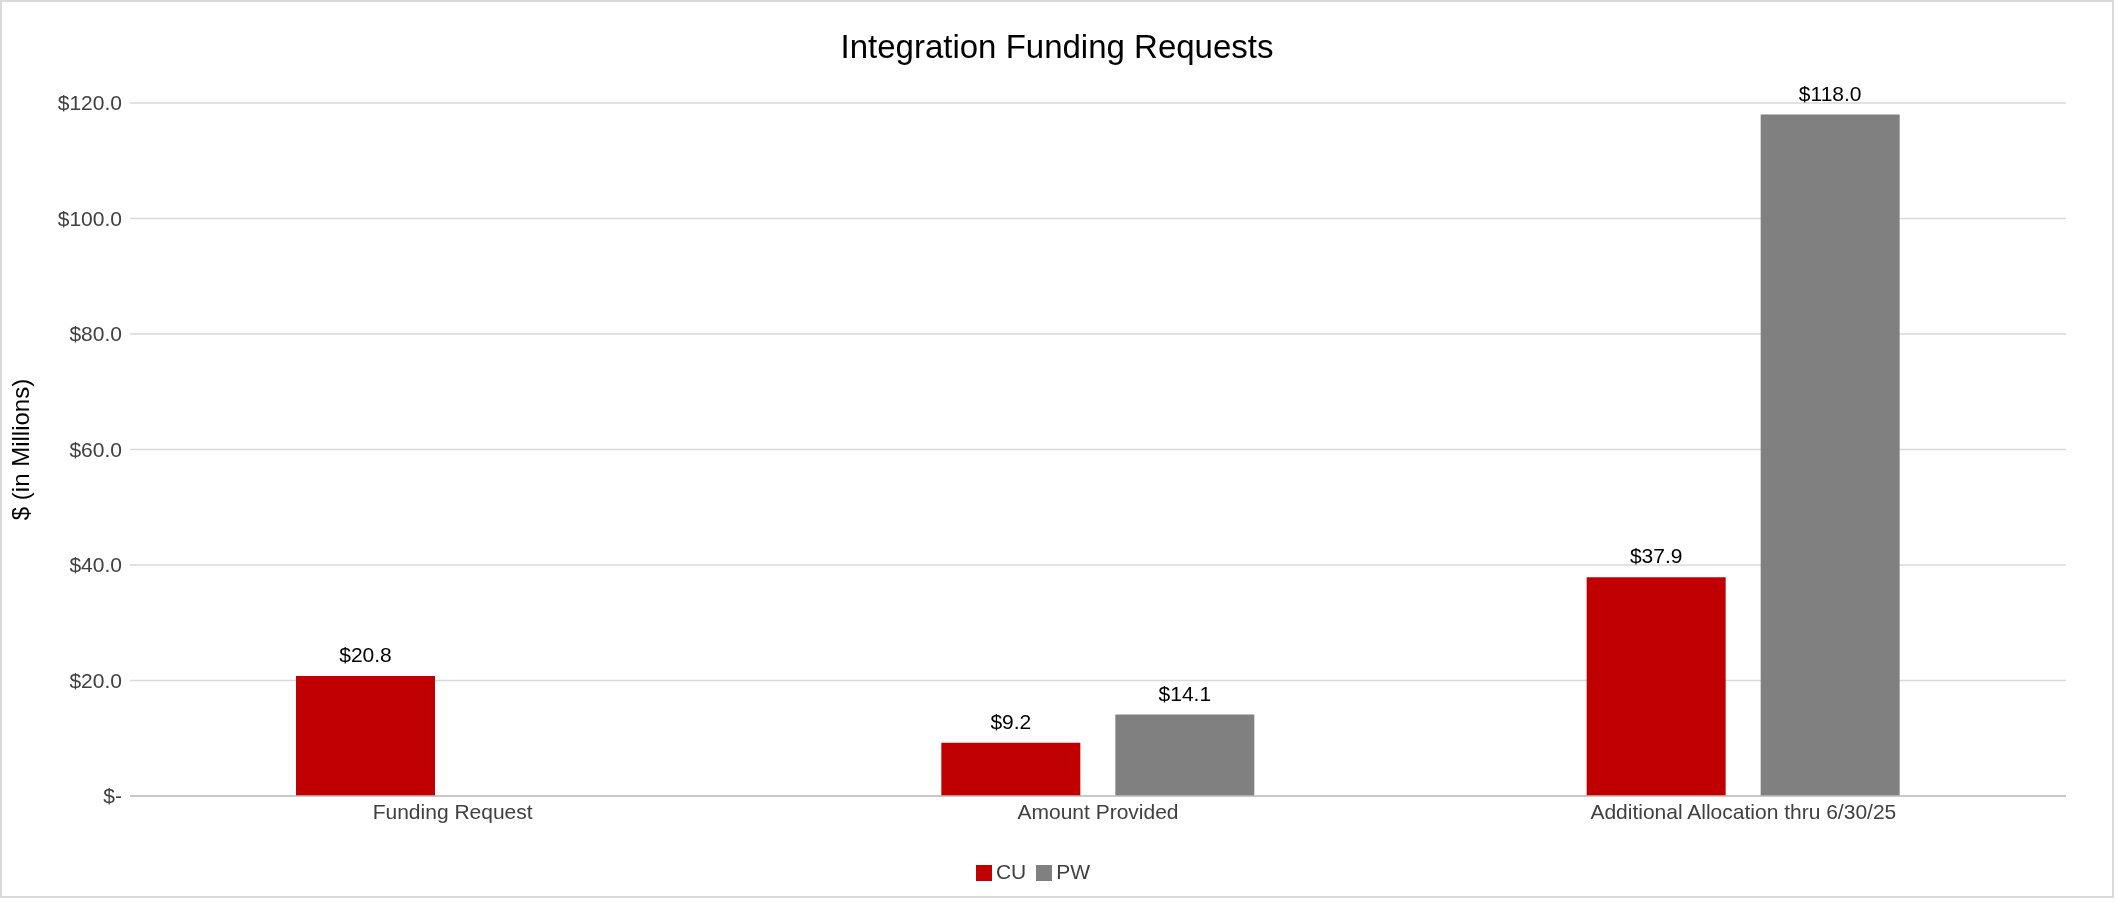  Describe the element at coordinates (1011, 721) in the screenshot. I see `data-label: $9.2` at that location.